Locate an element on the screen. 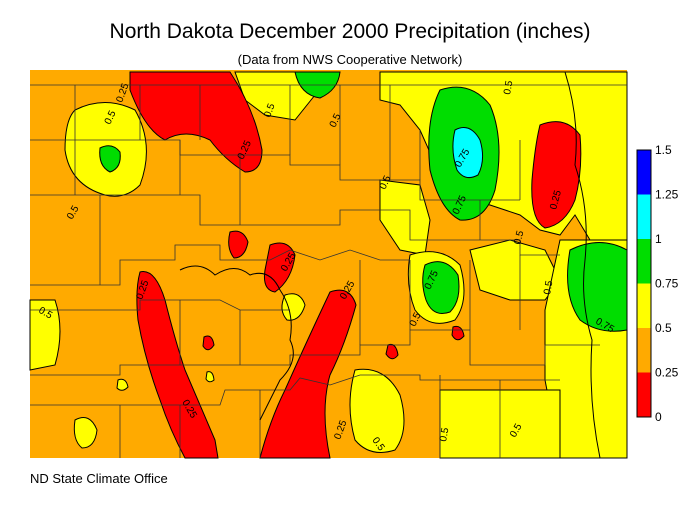  legend-label: 0.25 is located at coordinates (667, 373).